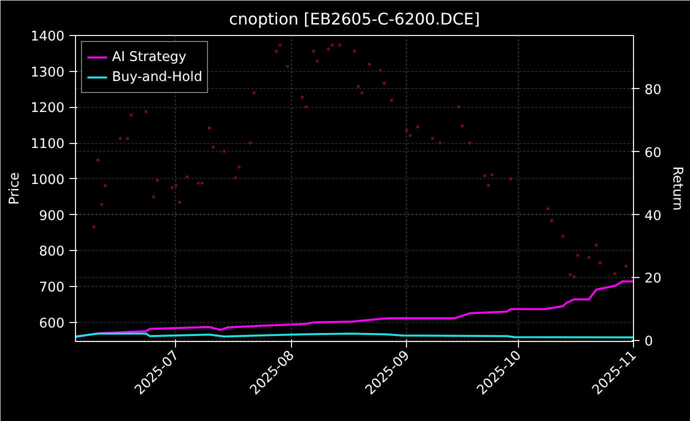 The image size is (690, 421). Describe the element at coordinates (653, 216) in the screenshot. I see `y2-tick-label: 40` at that location.